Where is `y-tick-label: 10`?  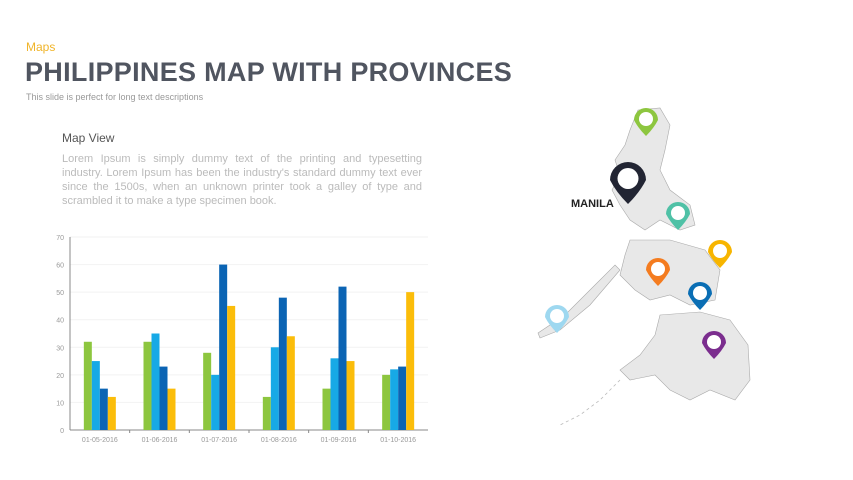
y-tick-label: 10 is located at coordinates (60, 403).